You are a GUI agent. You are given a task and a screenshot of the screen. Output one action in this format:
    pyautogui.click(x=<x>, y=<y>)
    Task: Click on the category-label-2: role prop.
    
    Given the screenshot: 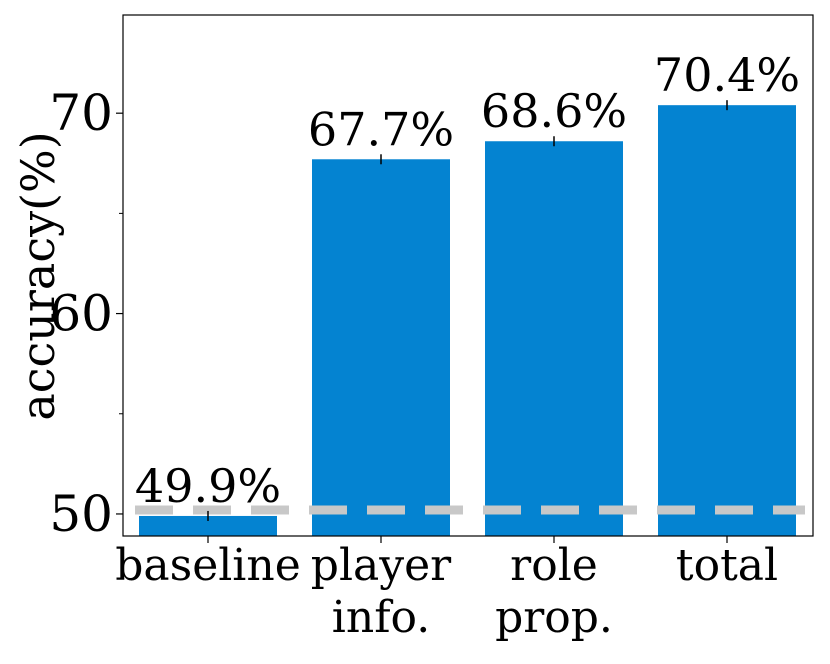 What is the action you would take?
    pyautogui.click(x=554, y=591)
    